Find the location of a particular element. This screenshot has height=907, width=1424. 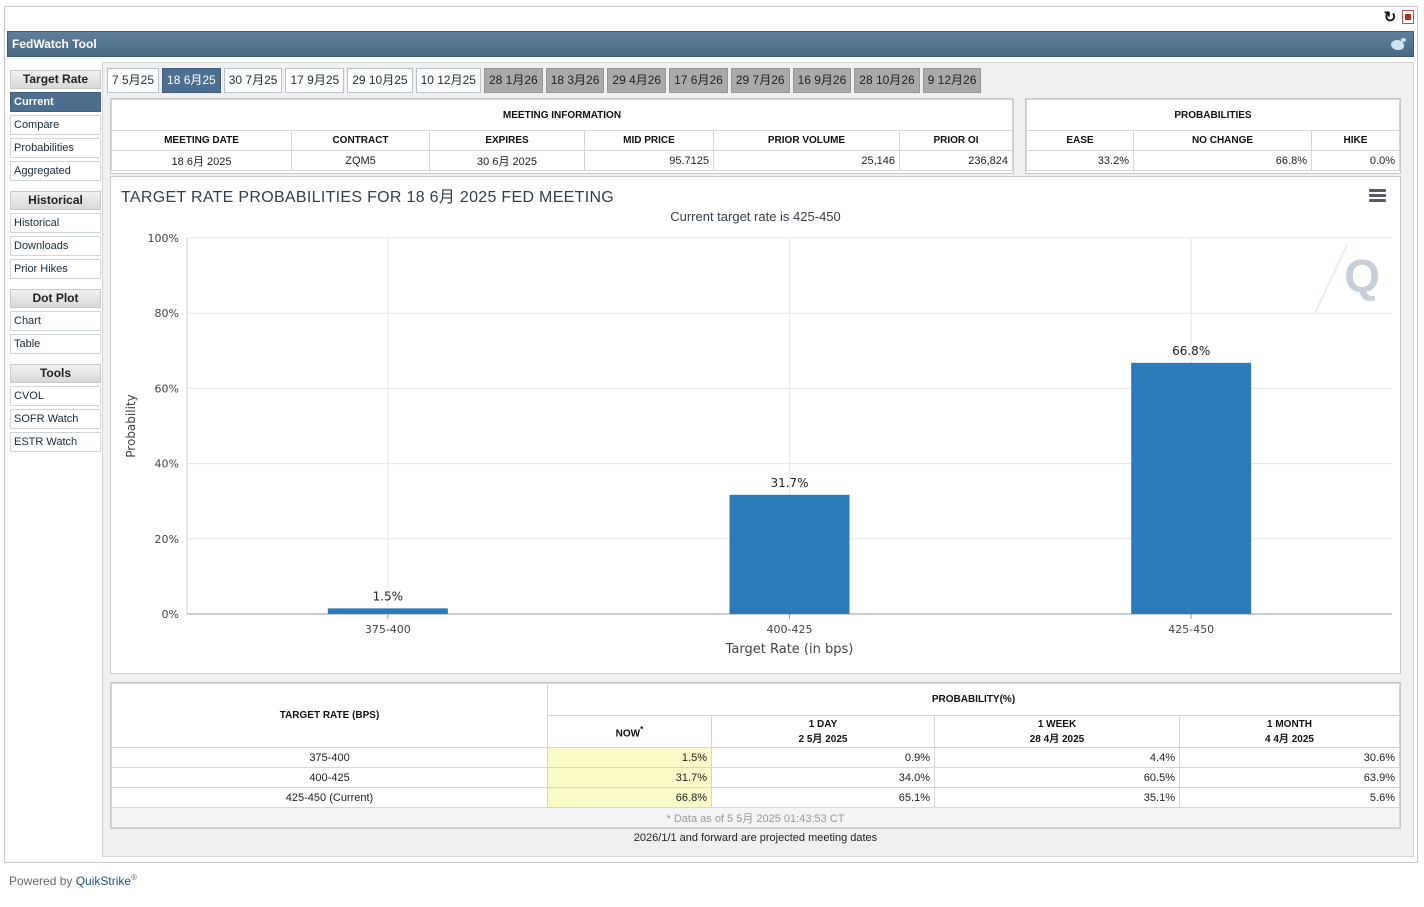

now-cell: 1.5% is located at coordinates (629, 757).